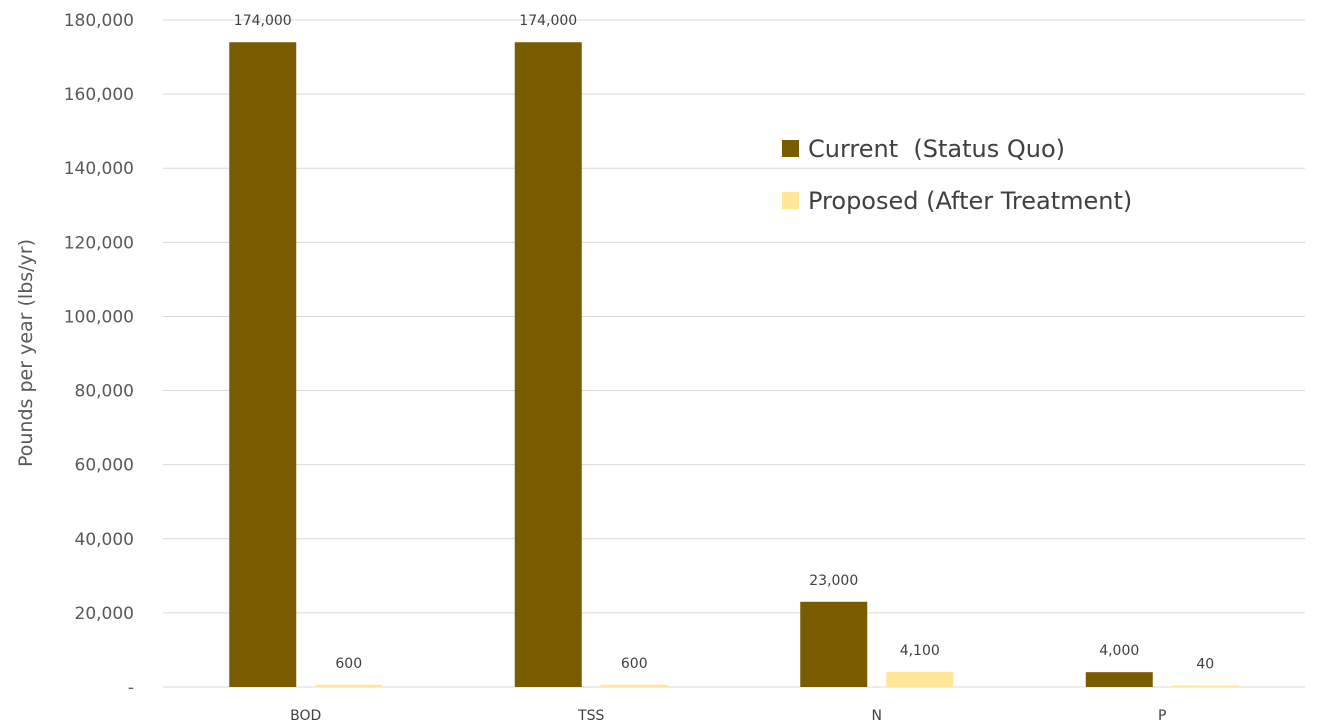 This screenshot has width=1321, height=726. What do you see at coordinates (833, 581) in the screenshot?
I see `data-label: 23,000` at bounding box center [833, 581].